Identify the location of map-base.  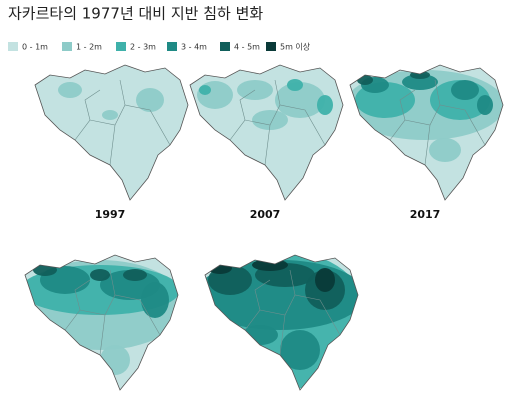
(111, 132).